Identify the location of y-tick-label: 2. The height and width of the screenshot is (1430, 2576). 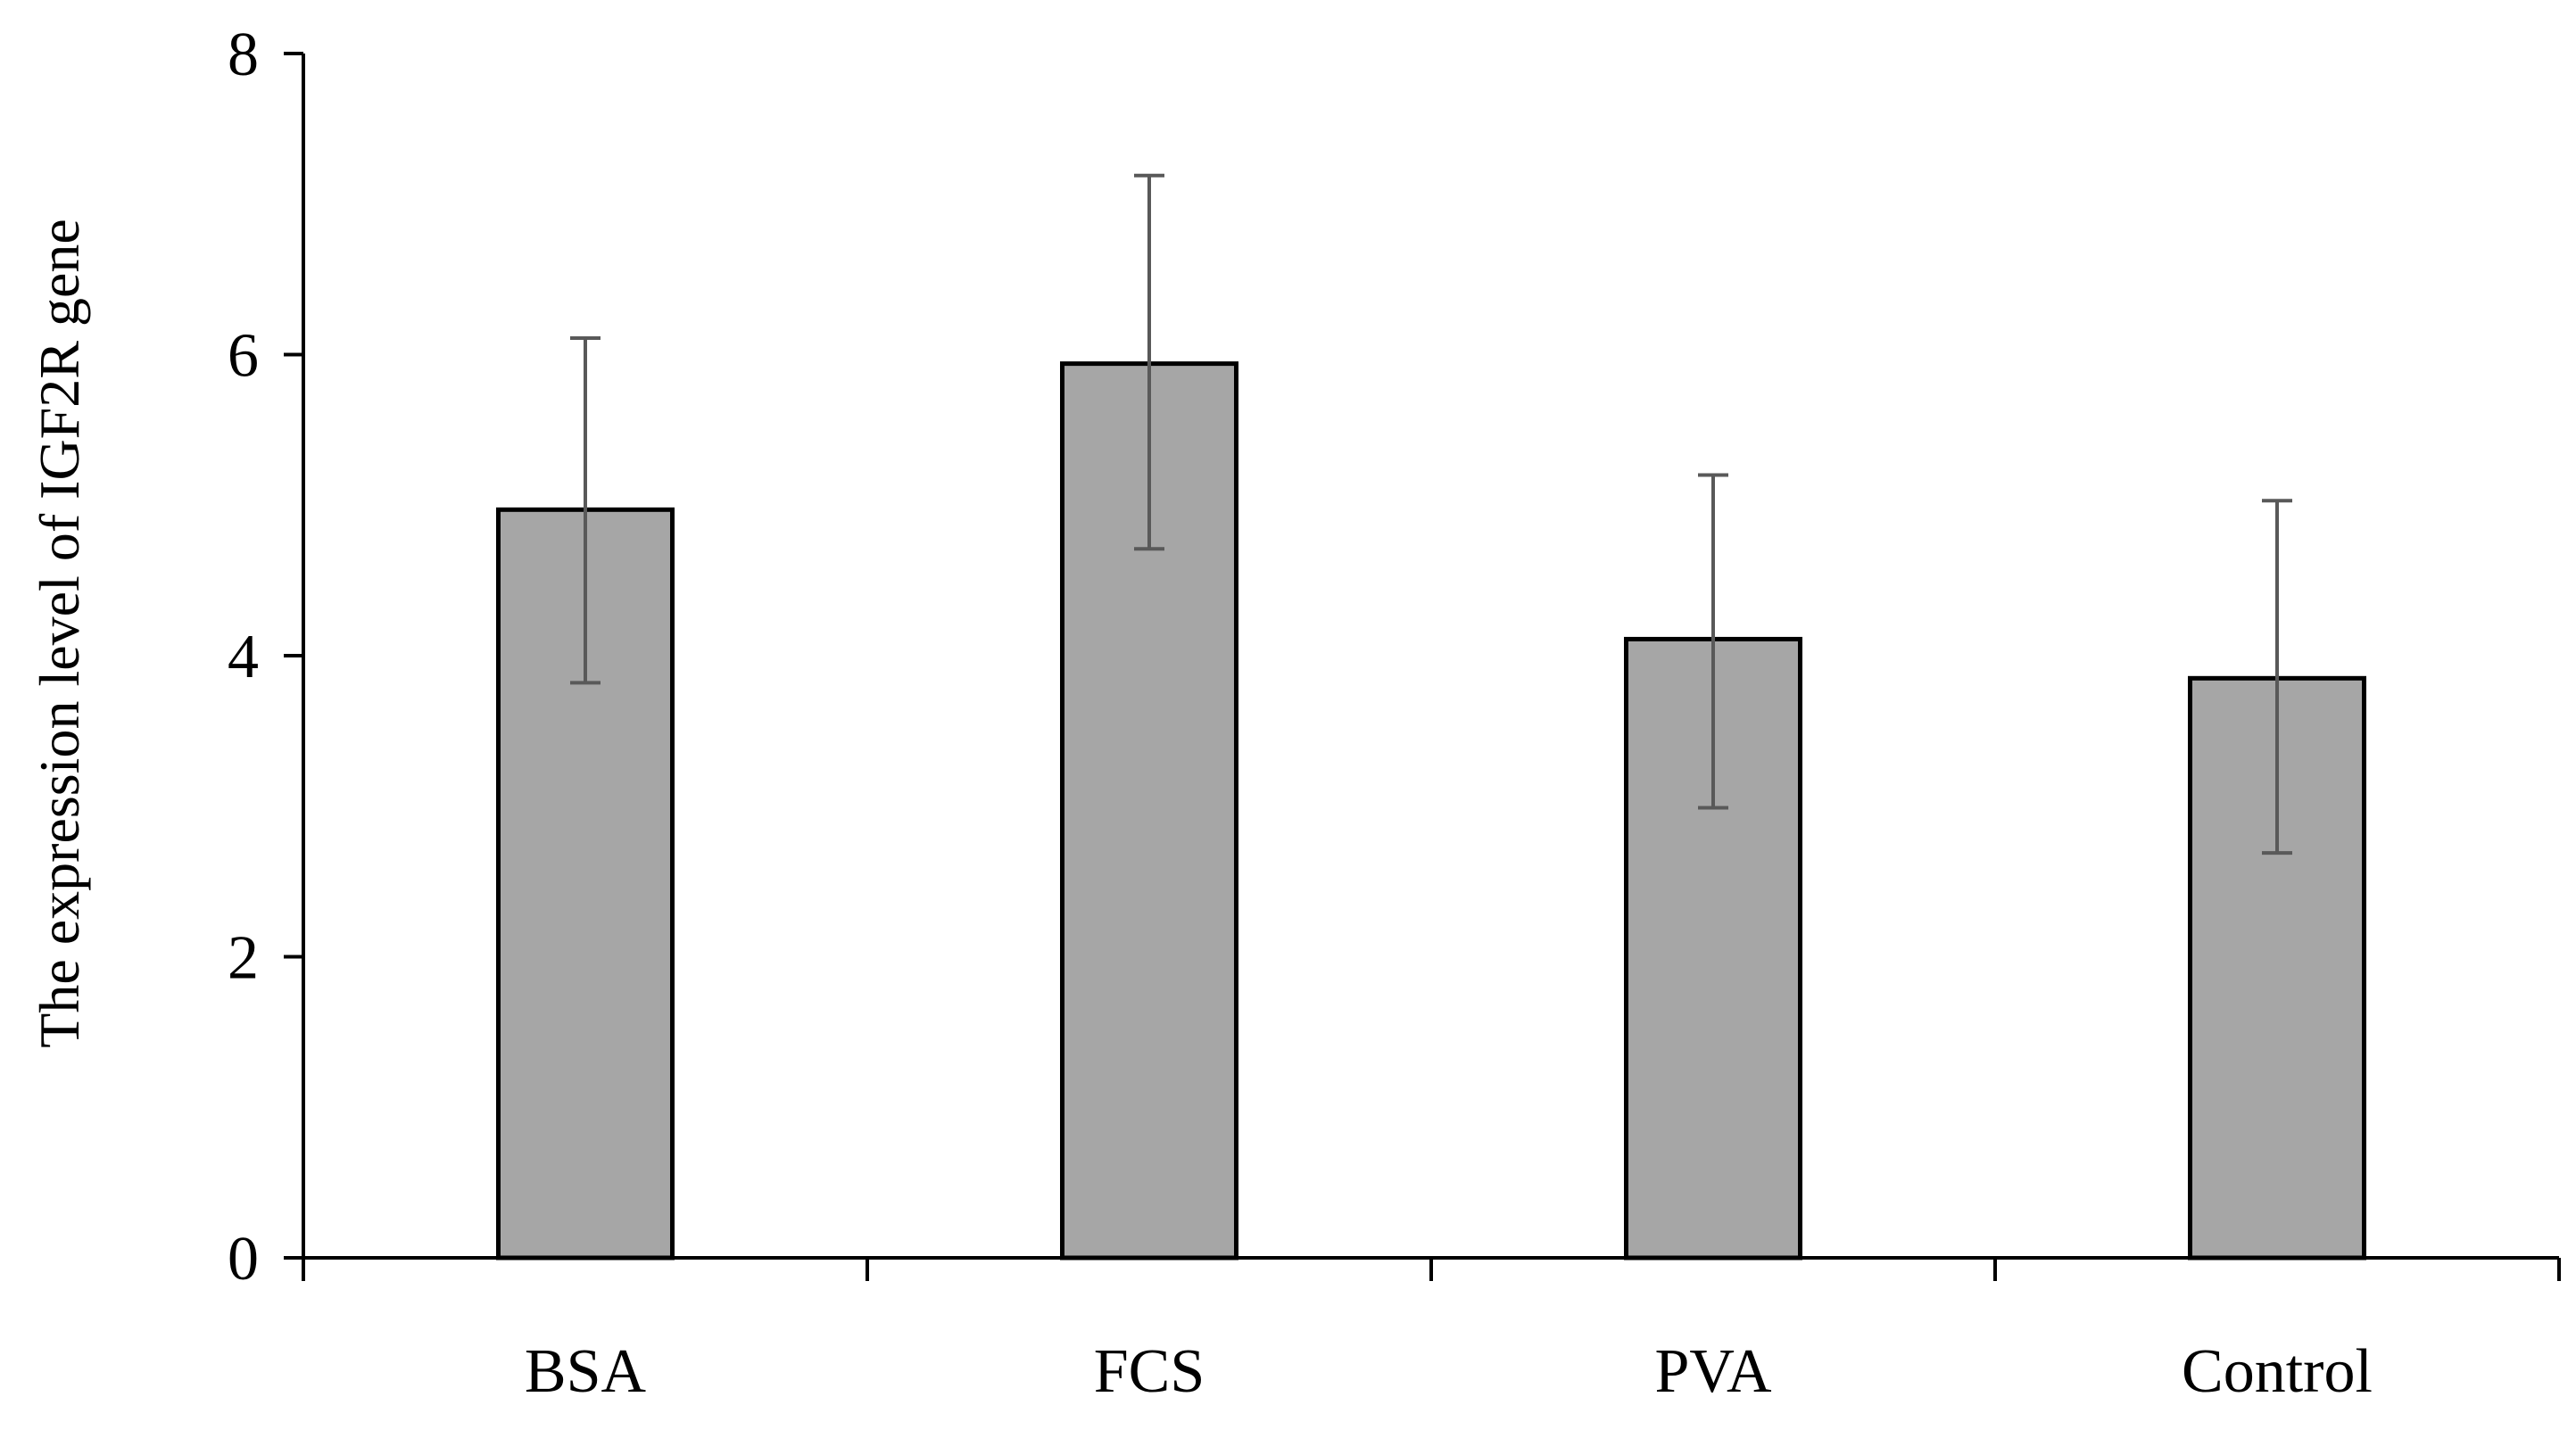
(243, 958).